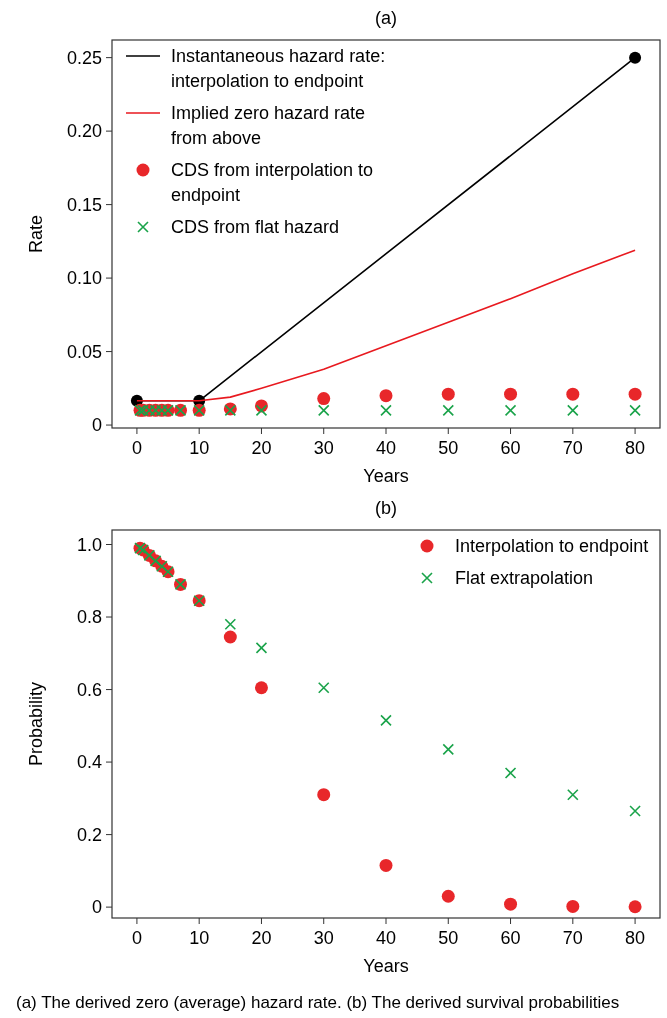 The image size is (667, 1018). What do you see at coordinates (524, 578) in the screenshot?
I see `legend-label: Flat extrapolation` at bounding box center [524, 578].